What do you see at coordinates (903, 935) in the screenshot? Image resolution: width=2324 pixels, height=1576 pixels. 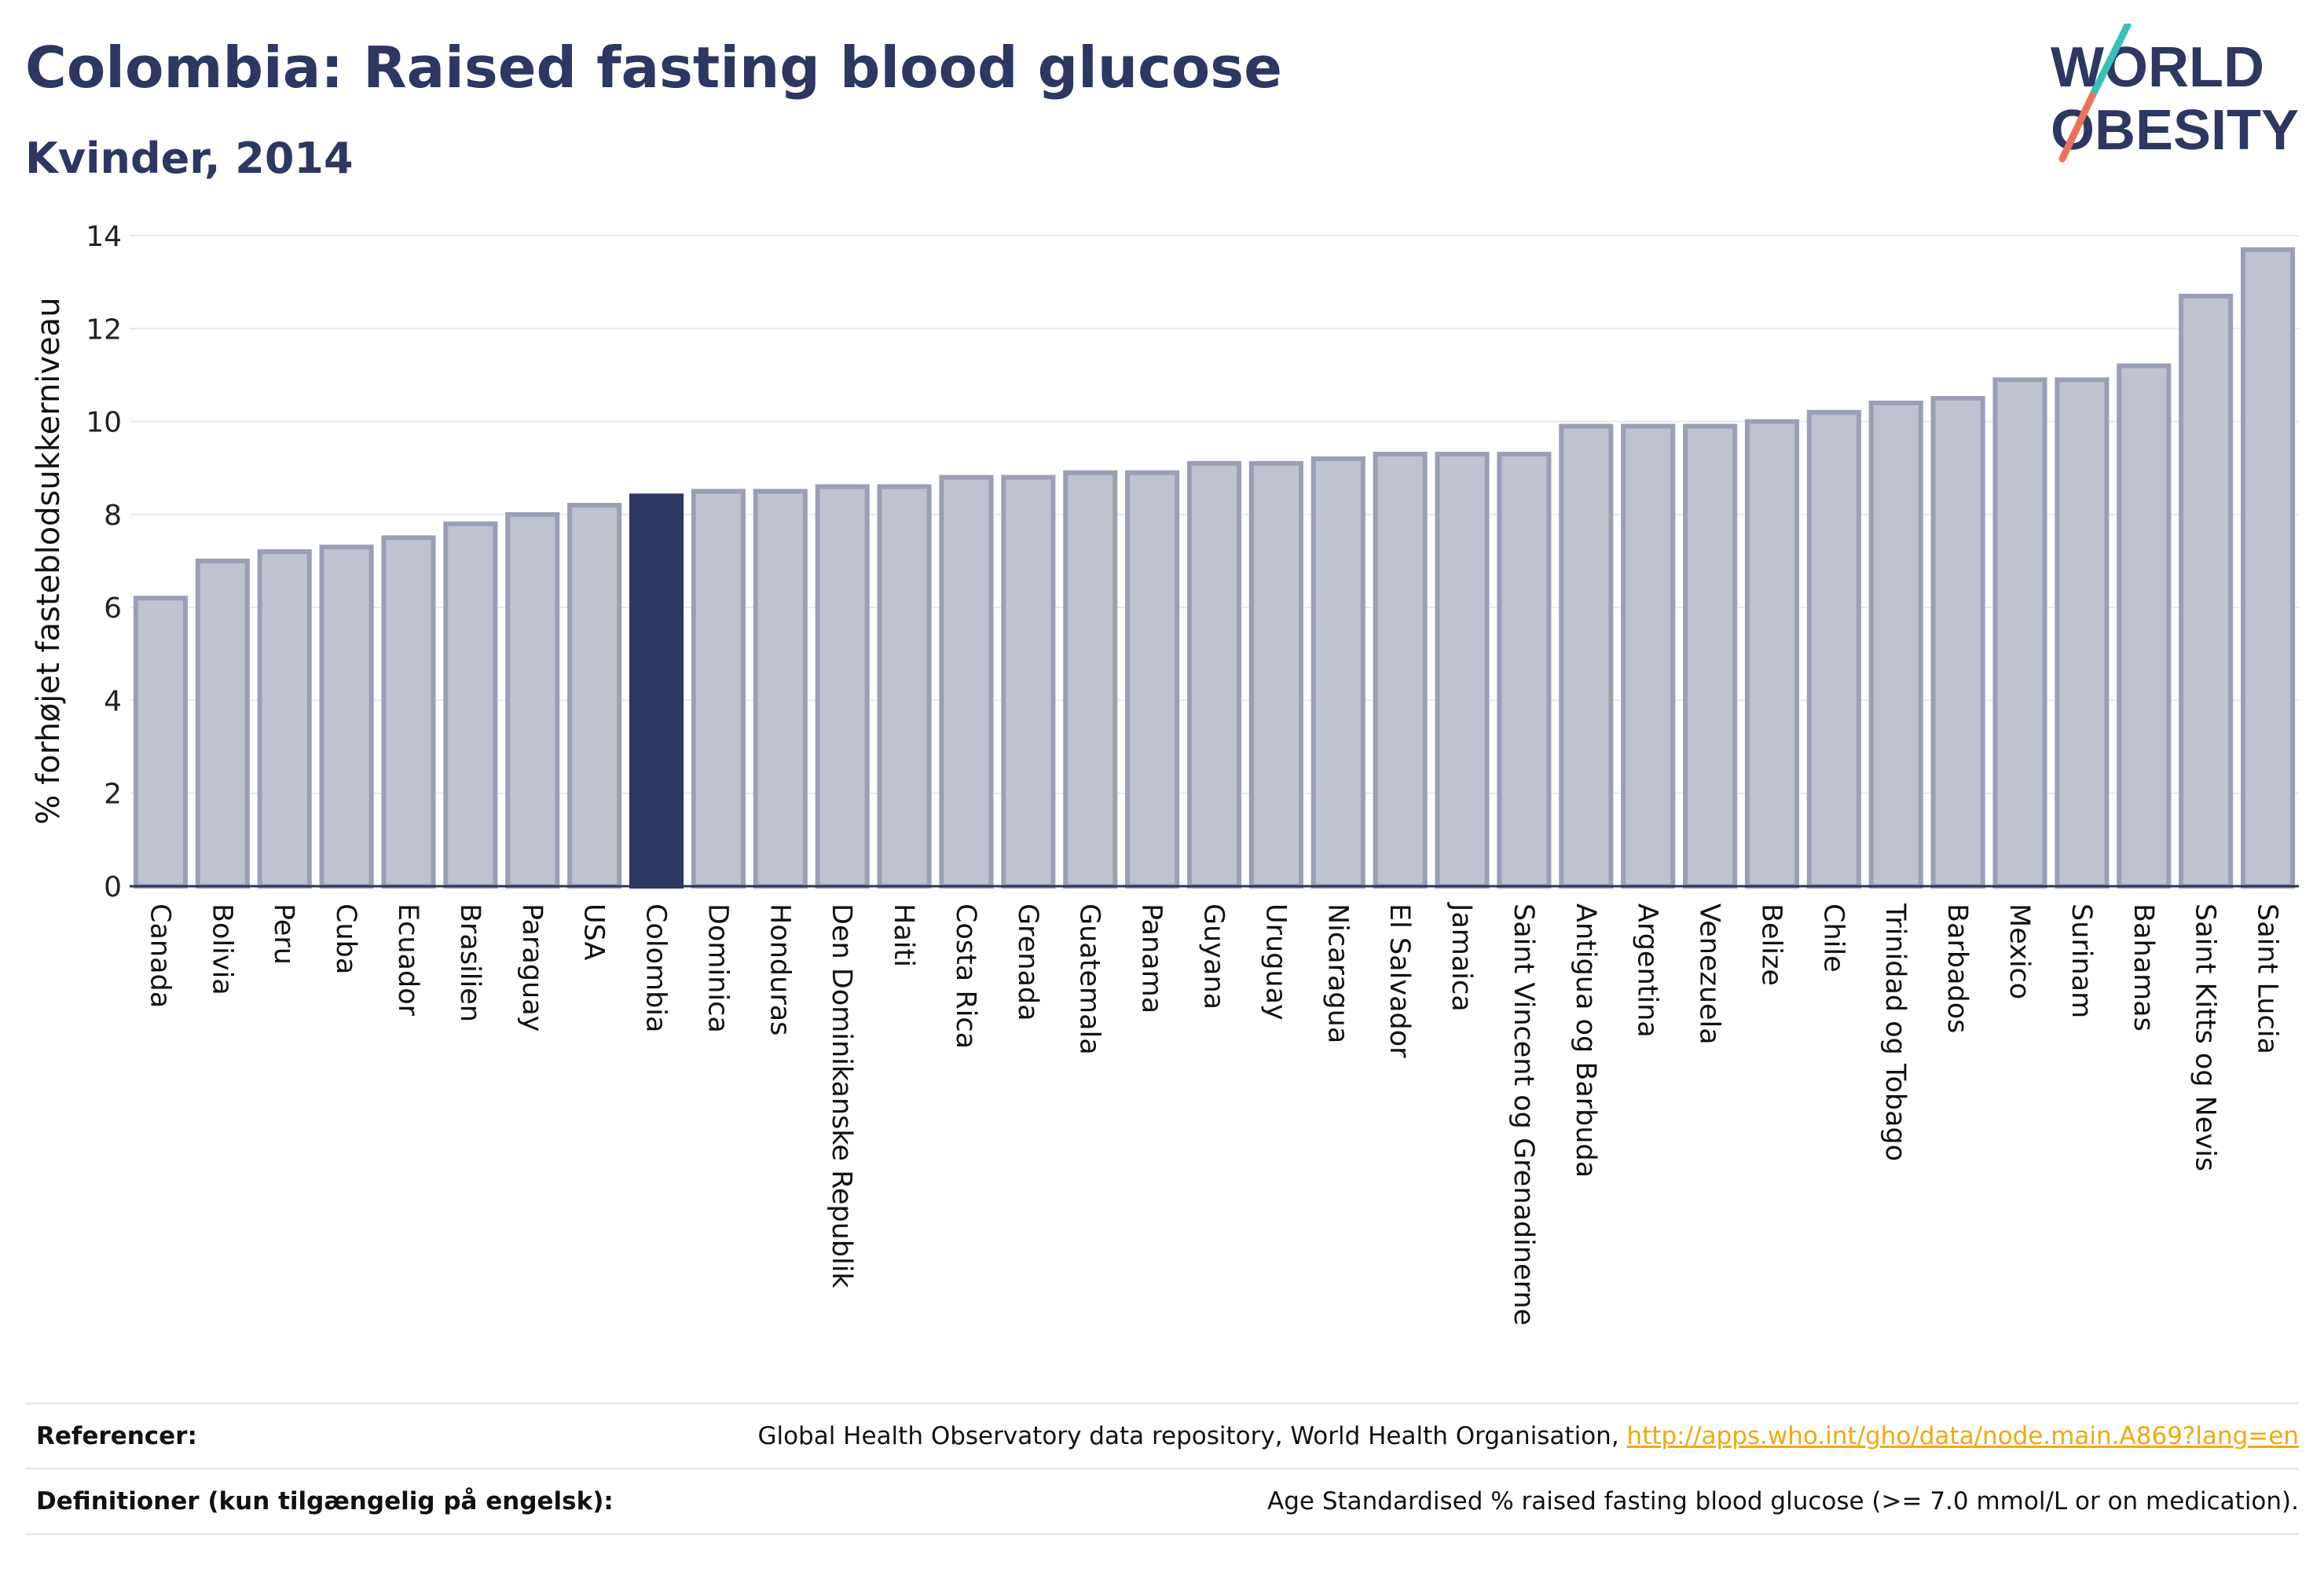 I see `x-tick-label: Haiti` at bounding box center [903, 935].